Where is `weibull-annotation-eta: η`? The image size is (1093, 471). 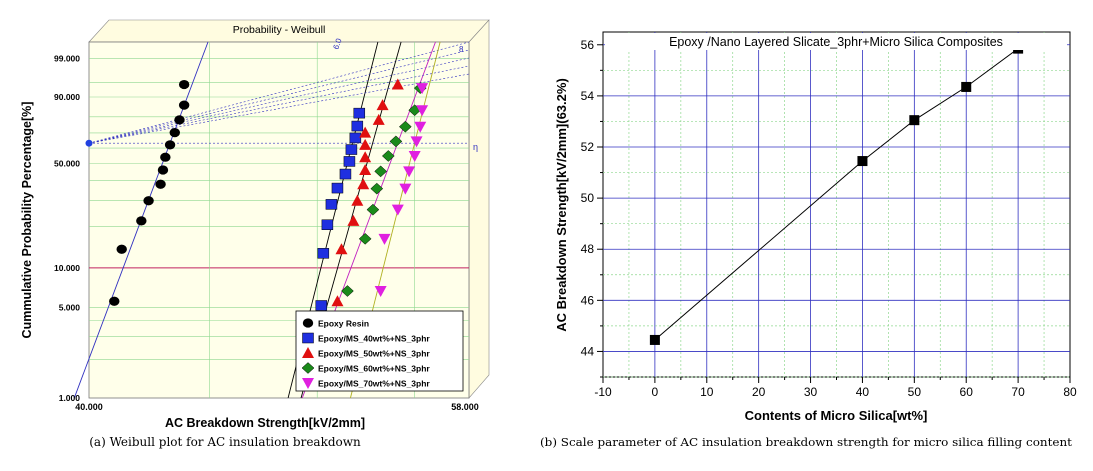
weibull-annotation-eta: η is located at coordinates (475, 147).